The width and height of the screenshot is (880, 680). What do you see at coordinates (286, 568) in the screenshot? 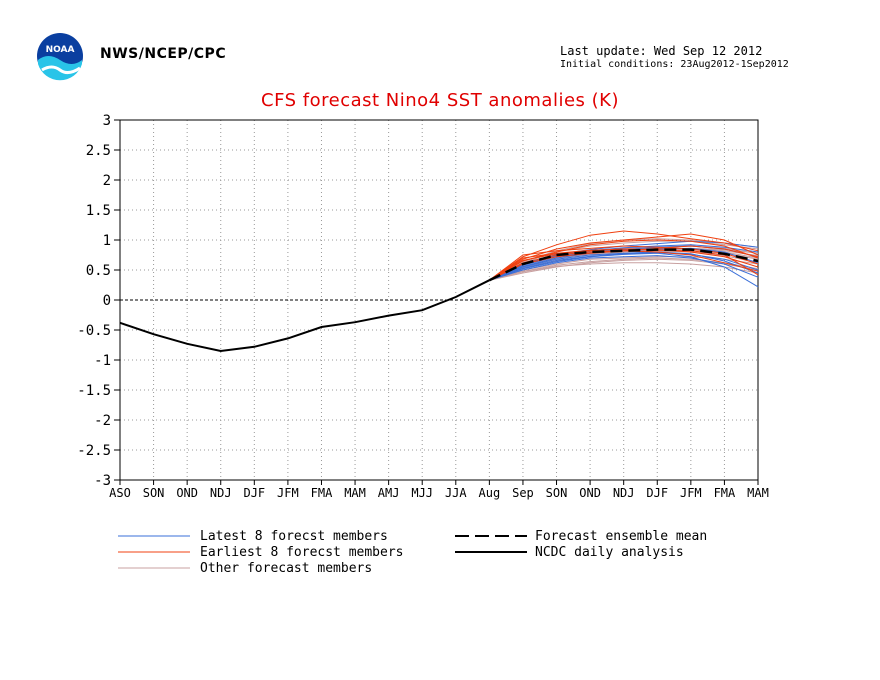
I see `legend-label-other: Other forecast members` at bounding box center [286, 568].